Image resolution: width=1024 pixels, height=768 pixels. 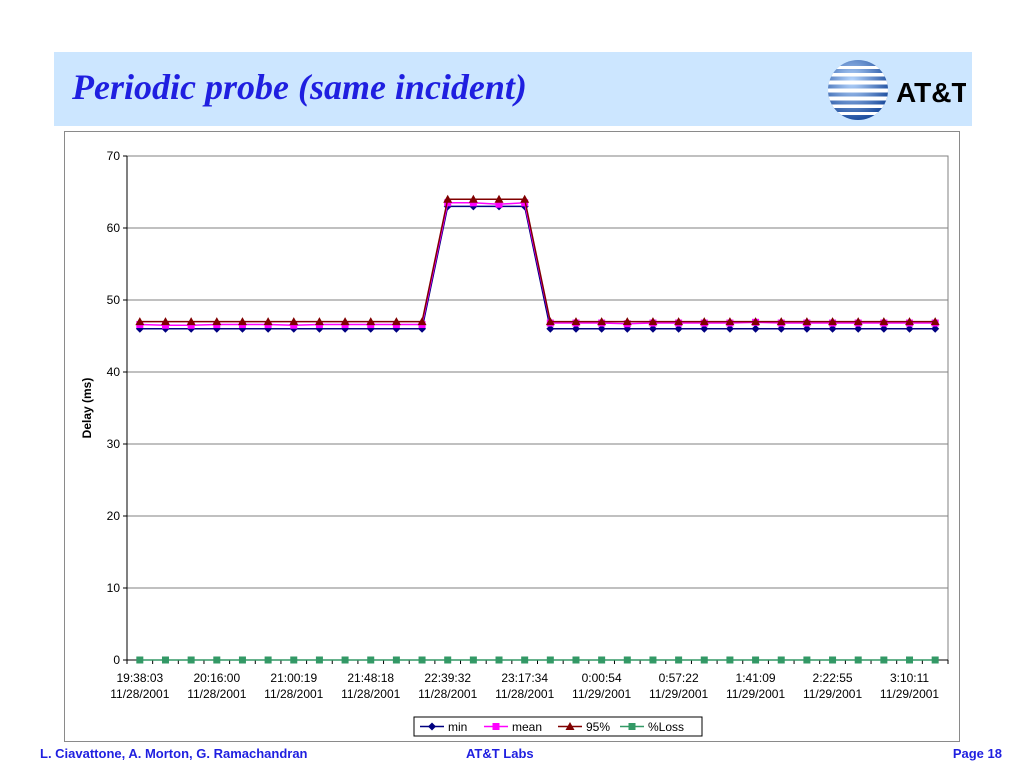 What do you see at coordinates (299, 87) in the screenshot?
I see `slide-title: Periodic probe (same incident)` at bounding box center [299, 87].